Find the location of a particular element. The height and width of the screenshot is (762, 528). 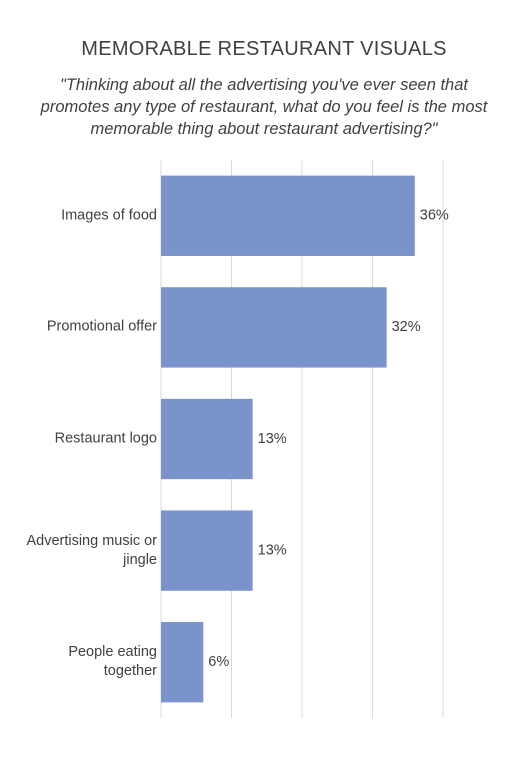

value-label: 6% is located at coordinates (218, 662).